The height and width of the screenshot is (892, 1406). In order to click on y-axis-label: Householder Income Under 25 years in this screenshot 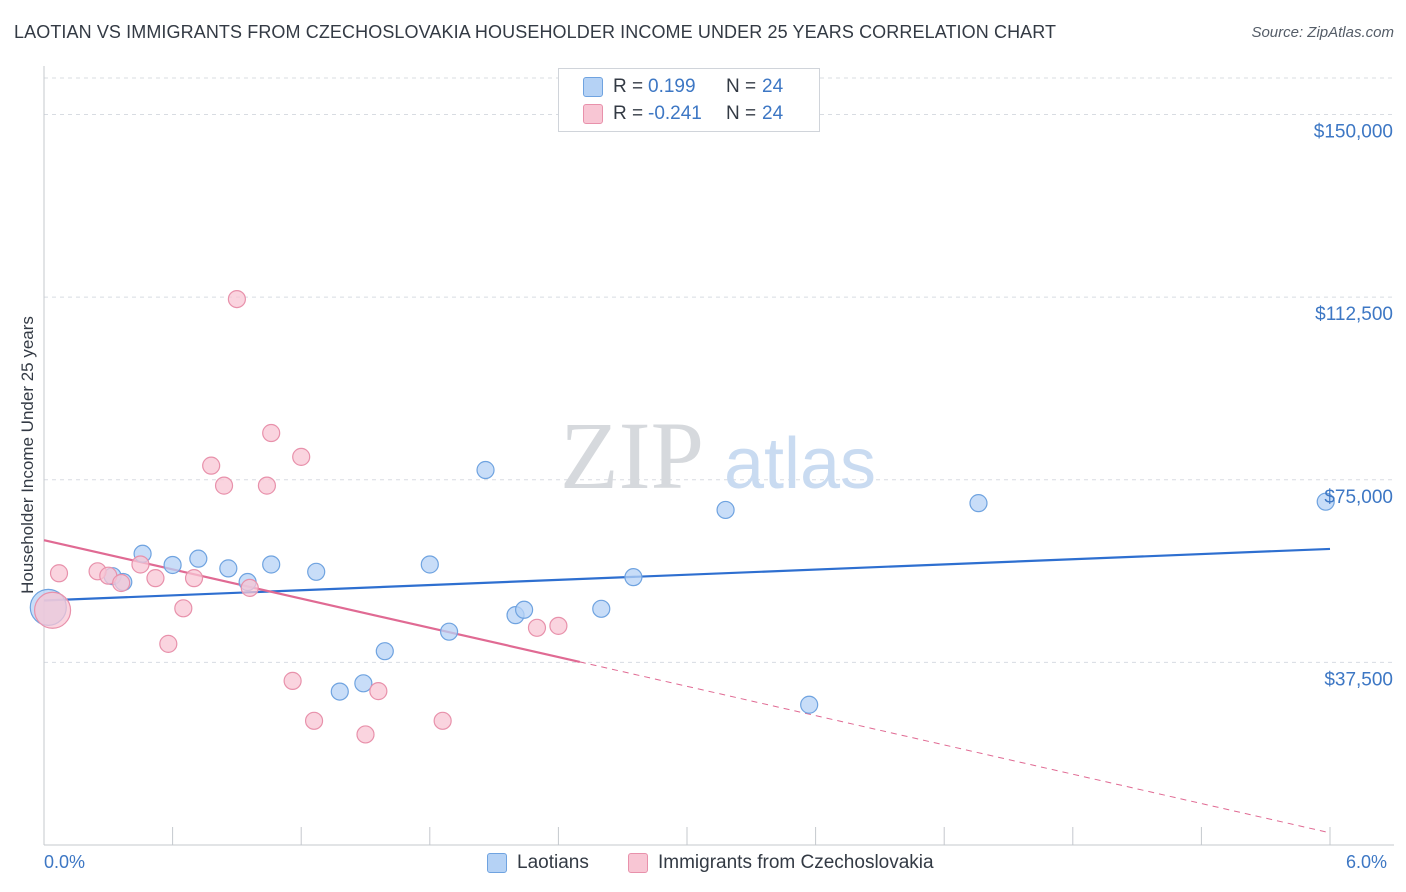, I will do `click(27, 455)`.